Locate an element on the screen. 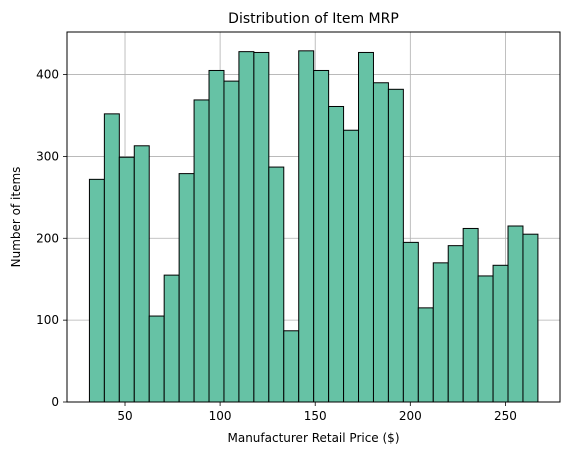 The image size is (571, 455). x-axis-label: Manufacturer Retail Price ($) is located at coordinates (313, 438).